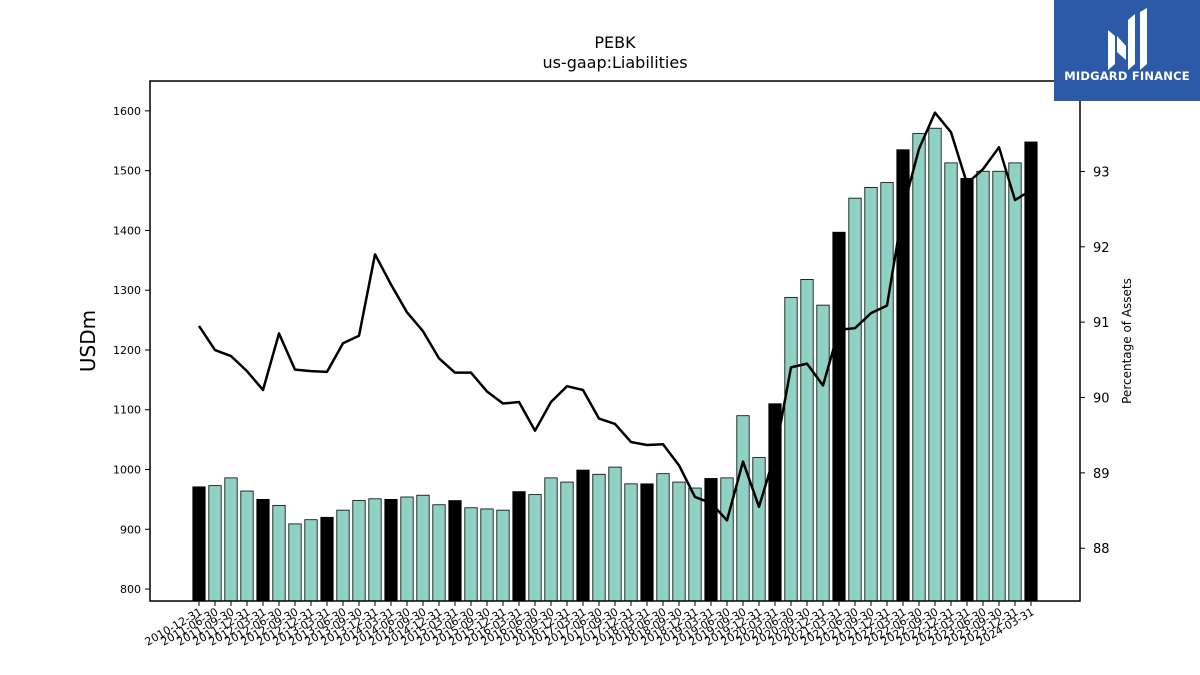  What do you see at coordinates (130, 589) in the screenshot?
I see `y-tick-label: 800` at bounding box center [130, 589].